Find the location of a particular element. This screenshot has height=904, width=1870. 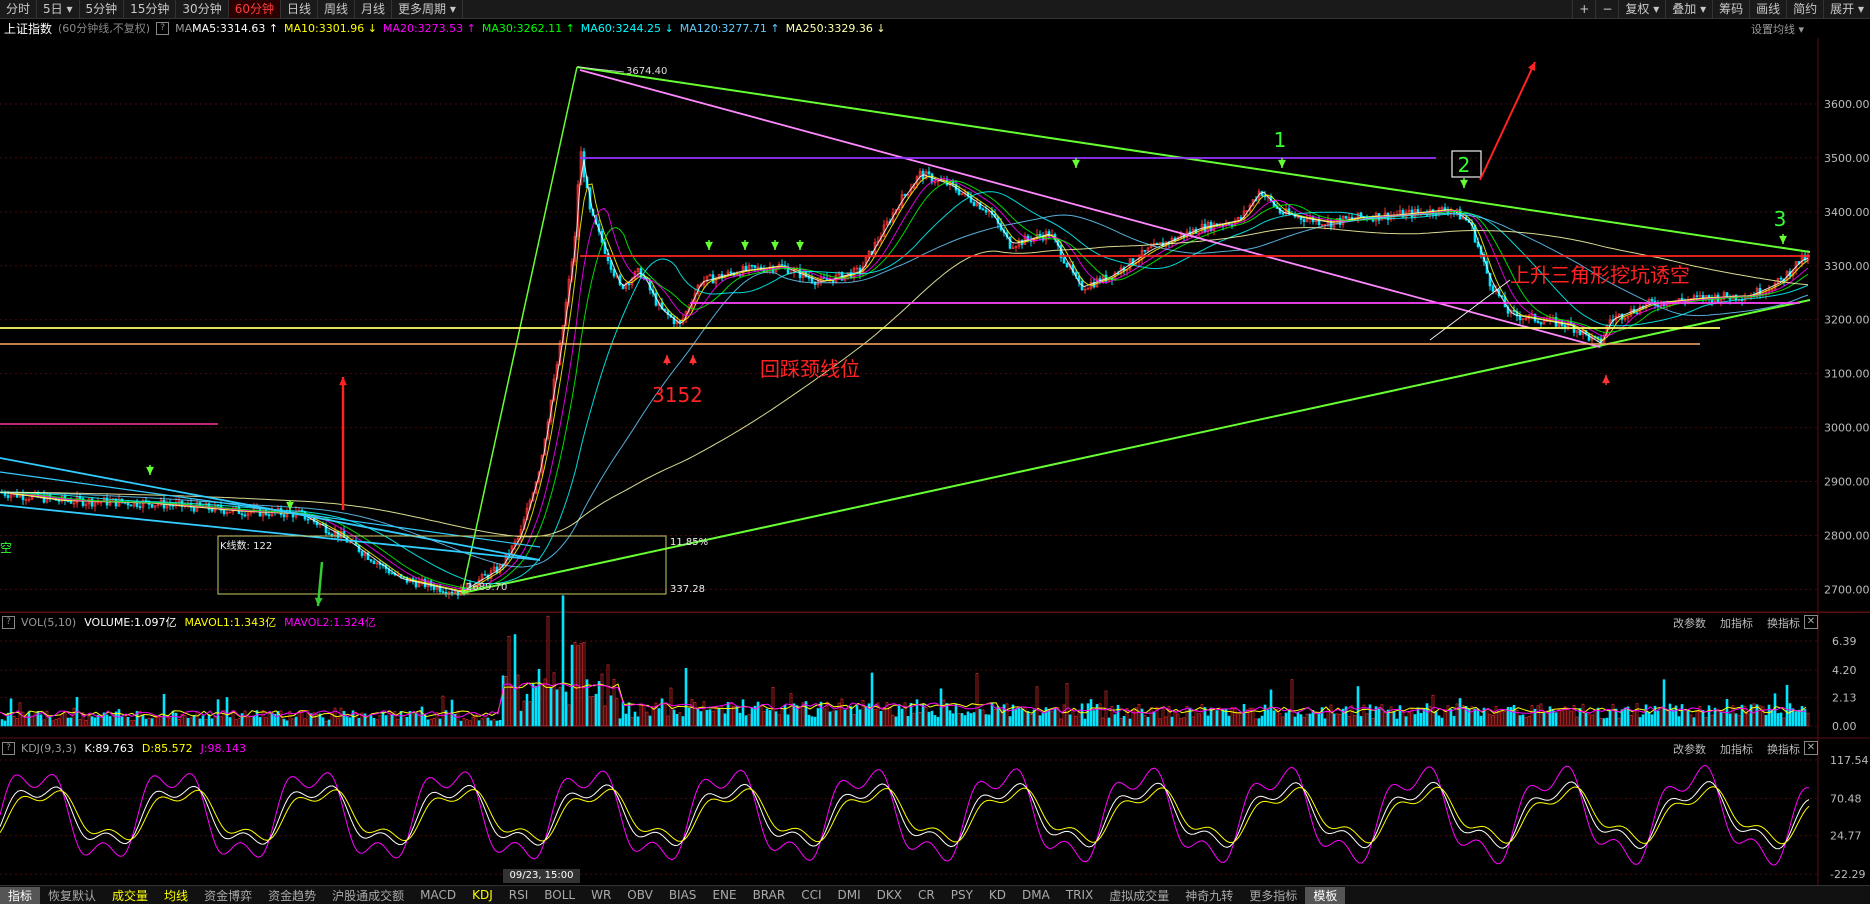

toolbar-tool-7: 展开 ▾ is located at coordinates (1846, 9).